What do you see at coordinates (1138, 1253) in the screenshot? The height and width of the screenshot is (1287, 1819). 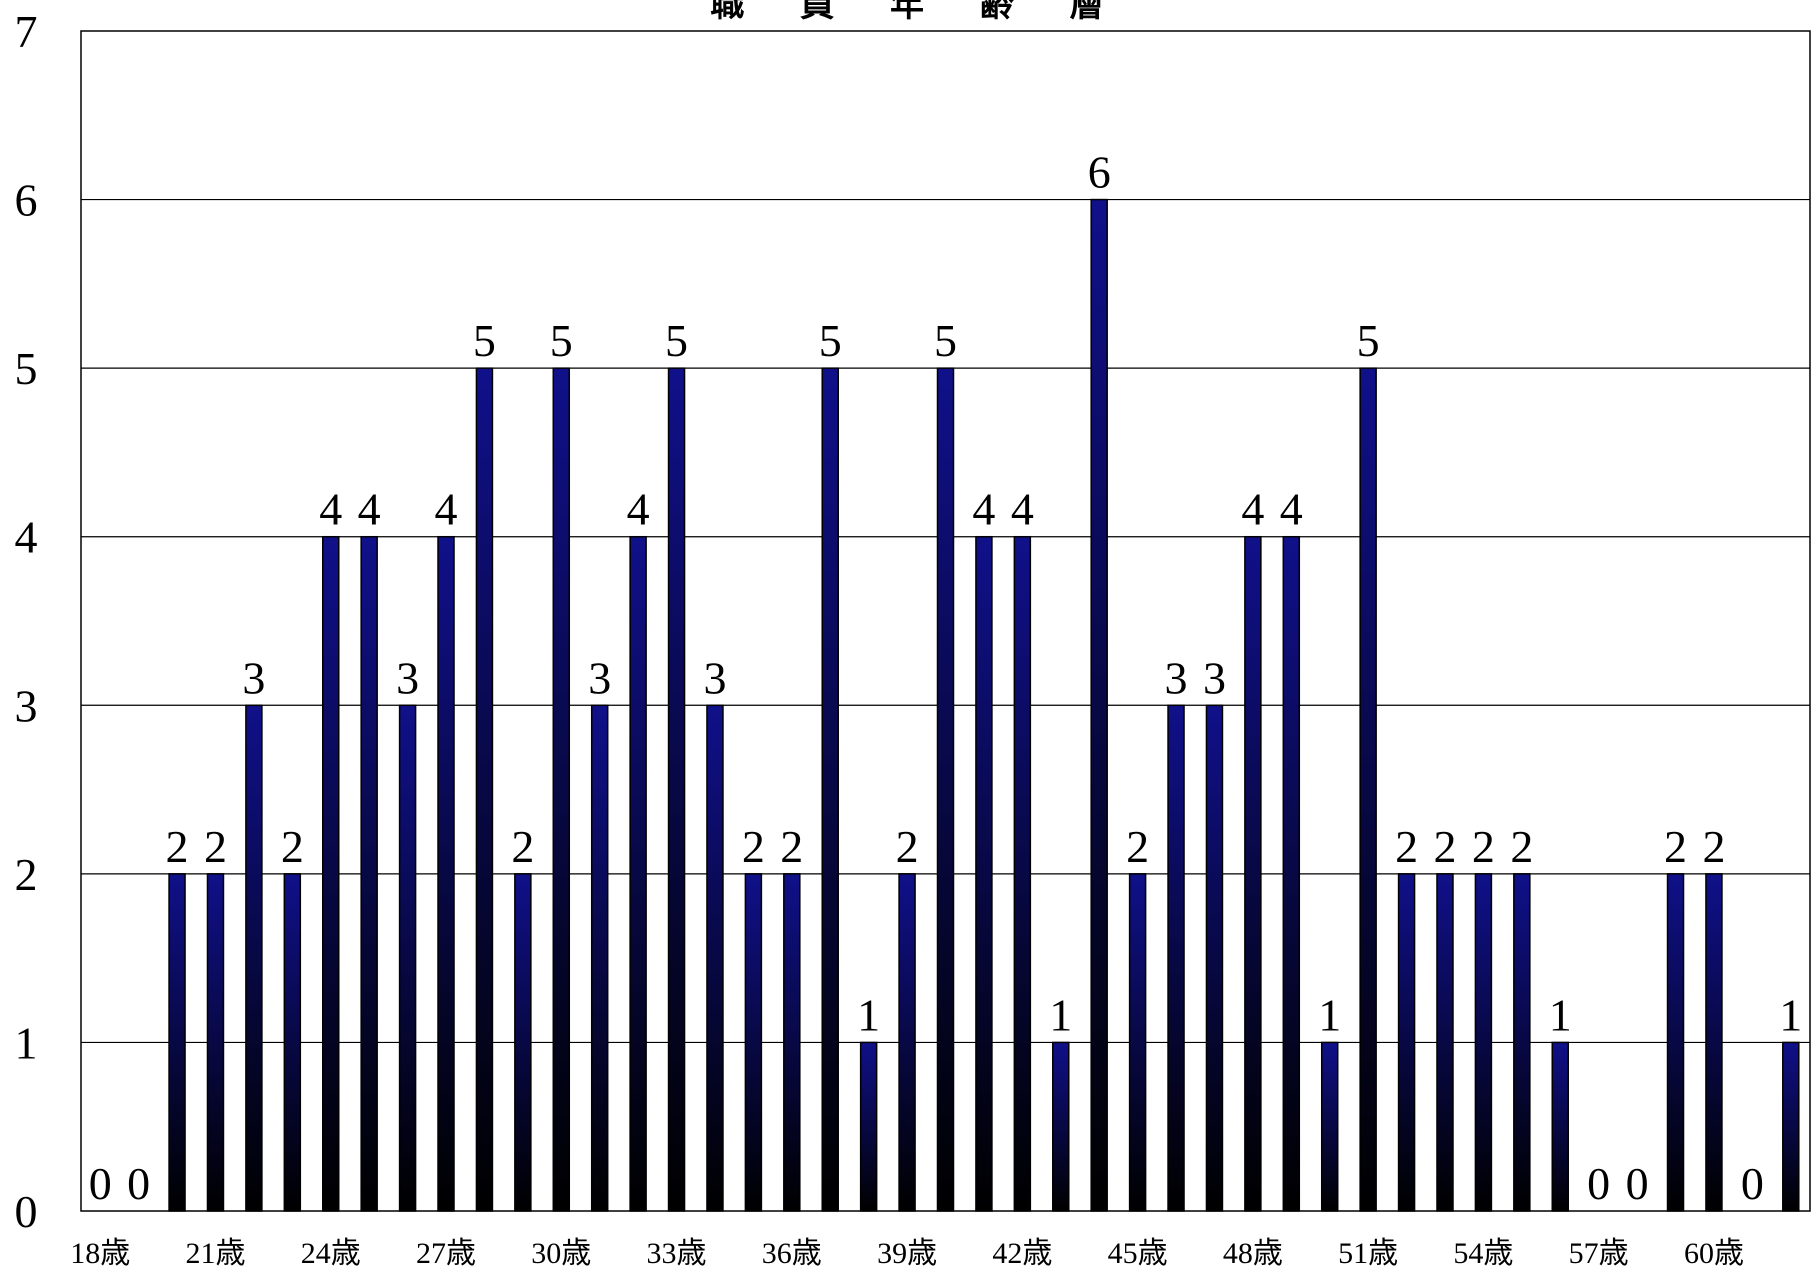 I see `x-tick-label: 45歳` at bounding box center [1138, 1253].